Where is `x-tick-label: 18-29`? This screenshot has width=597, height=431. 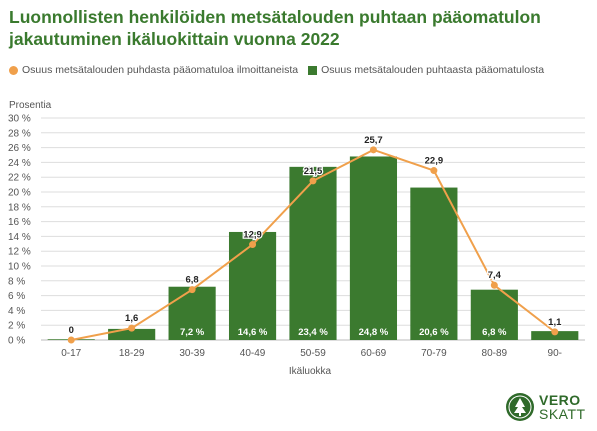
x-tick-label: 18-29 is located at coordinates (132, 353).